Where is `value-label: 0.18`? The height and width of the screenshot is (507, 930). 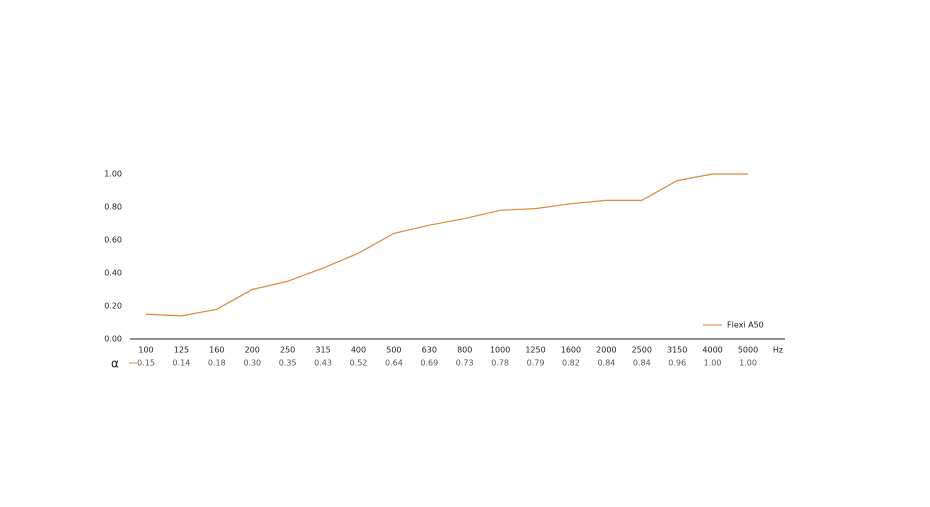 value-label: 0.18 is located at coordinates (217, 363).